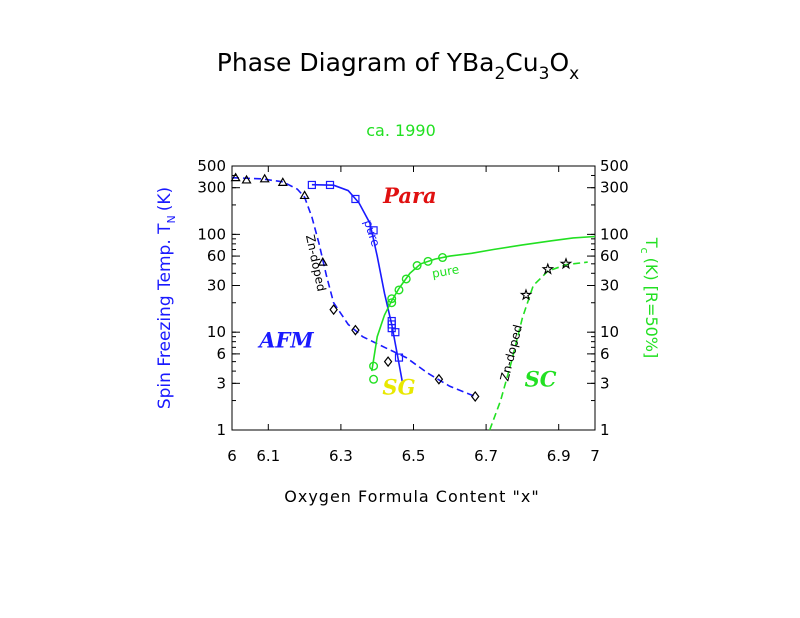 The image size is (800, 618). What do you see at coordinates (398, 387) in the screenshot?
I see `region-label: SG` at bounding box center [398, 387].